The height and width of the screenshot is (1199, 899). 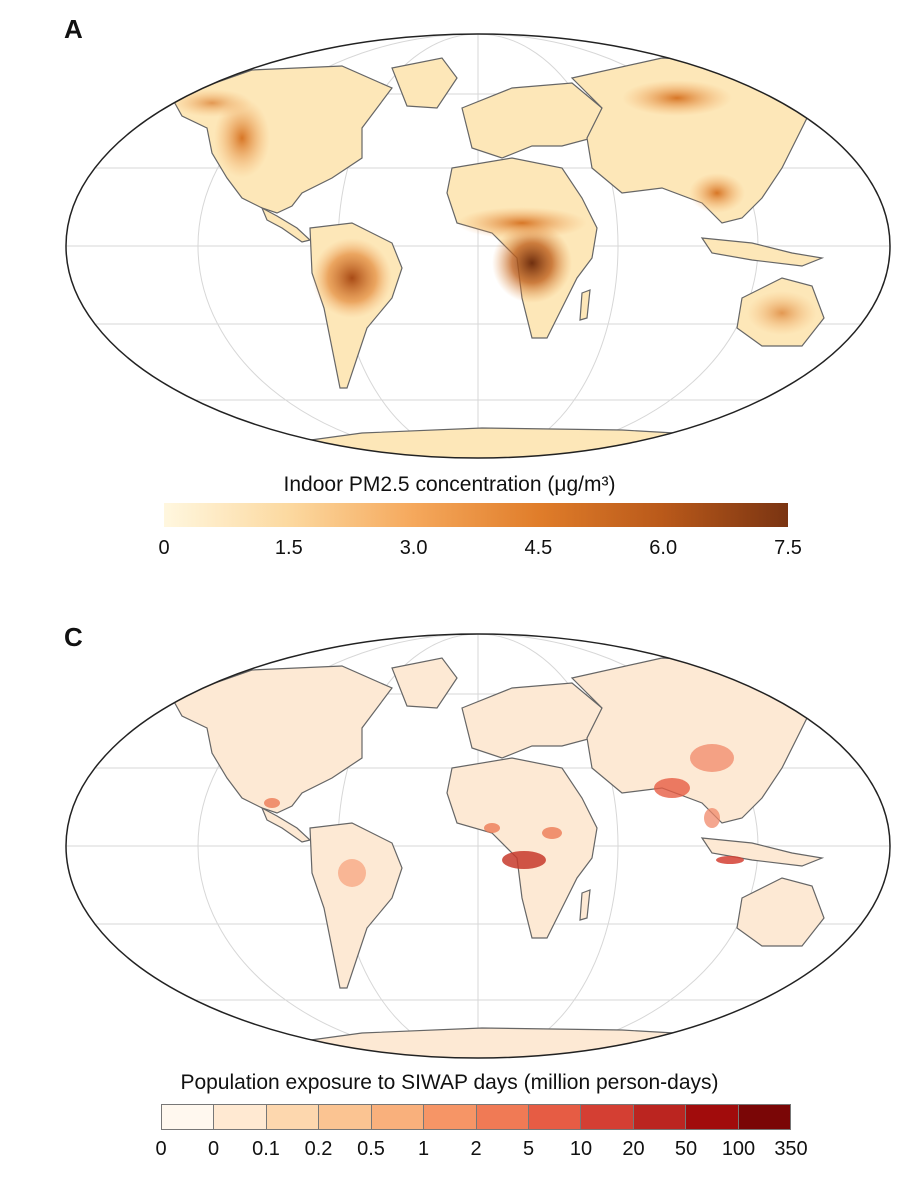 What do you see at coordinates (449, 484) in the screenshot?
I see `colorbar-a-title: Indoor PM2.5 concentration (μg/m³)` at bounding box center [449, 484].